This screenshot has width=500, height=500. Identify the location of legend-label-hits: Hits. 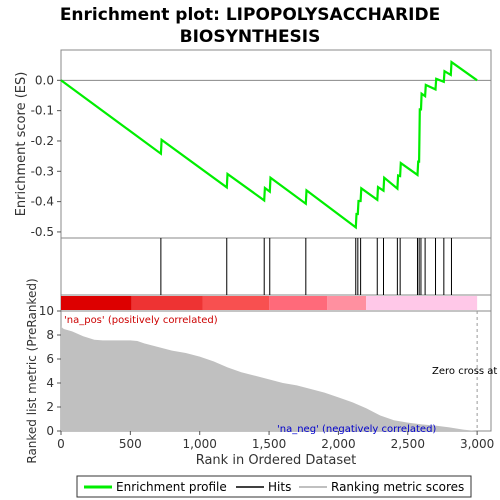
(279, 487).